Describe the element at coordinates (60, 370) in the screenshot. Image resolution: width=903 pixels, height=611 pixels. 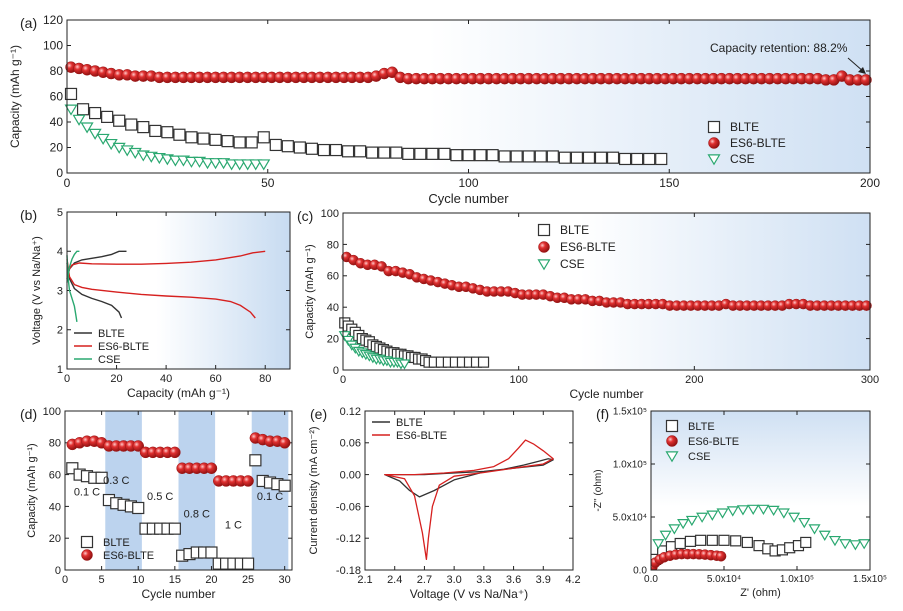
I see `y-tick-label: 1` at that location.